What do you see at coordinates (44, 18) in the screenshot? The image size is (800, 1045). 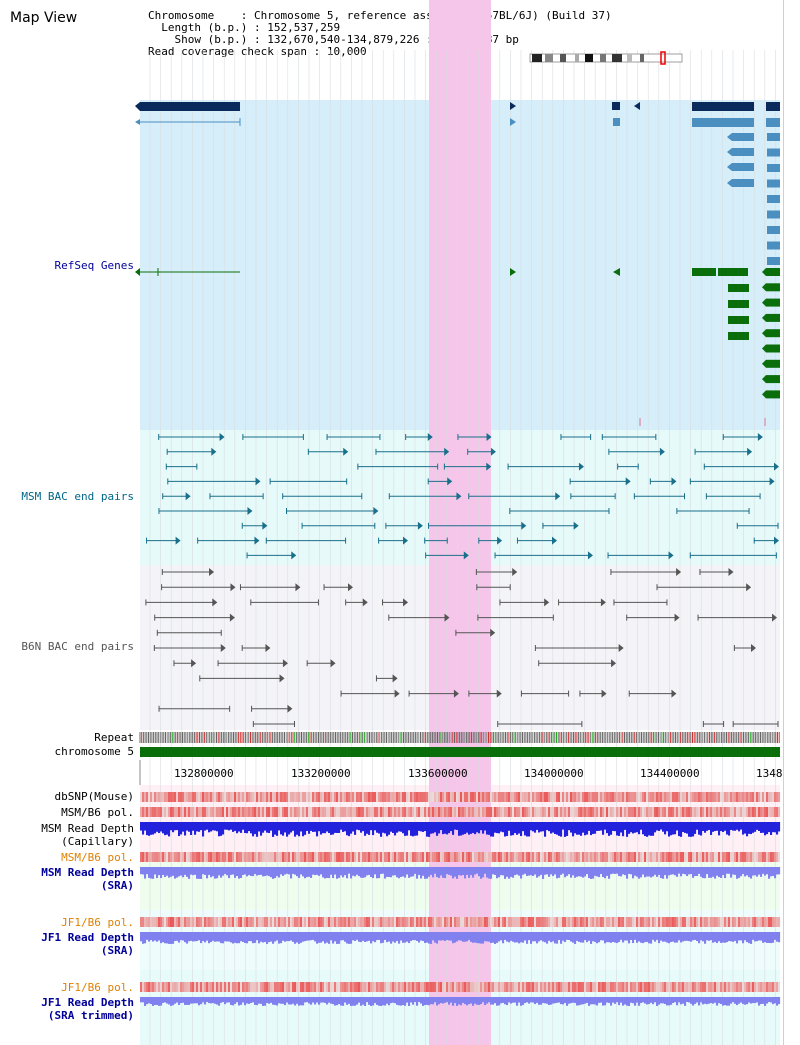 I see `page-title: Map View` at bounding box center [44, 18].